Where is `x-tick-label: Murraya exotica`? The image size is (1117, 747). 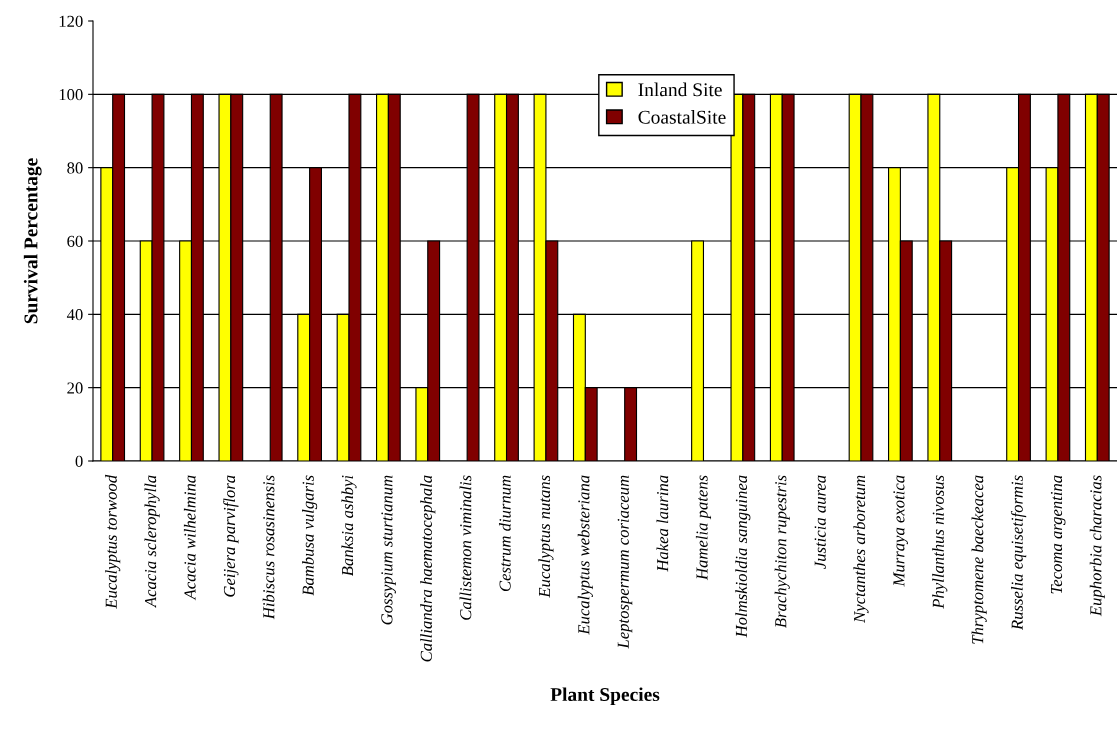 x-tick-label: Murraya exotica is located at coordinates (900, 531).